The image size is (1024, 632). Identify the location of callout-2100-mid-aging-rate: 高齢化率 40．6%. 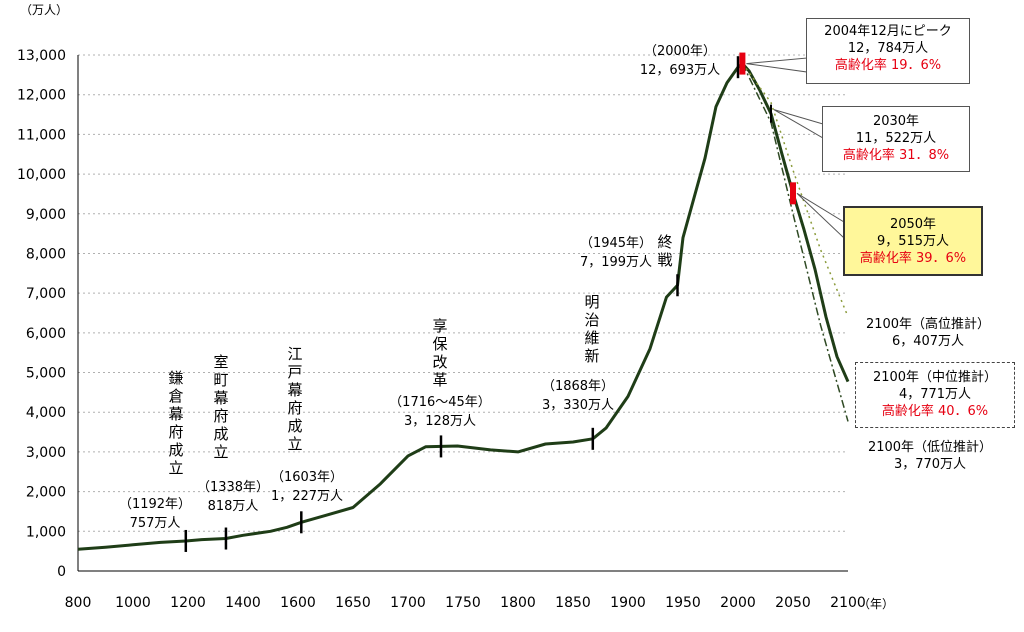
(935, 411).